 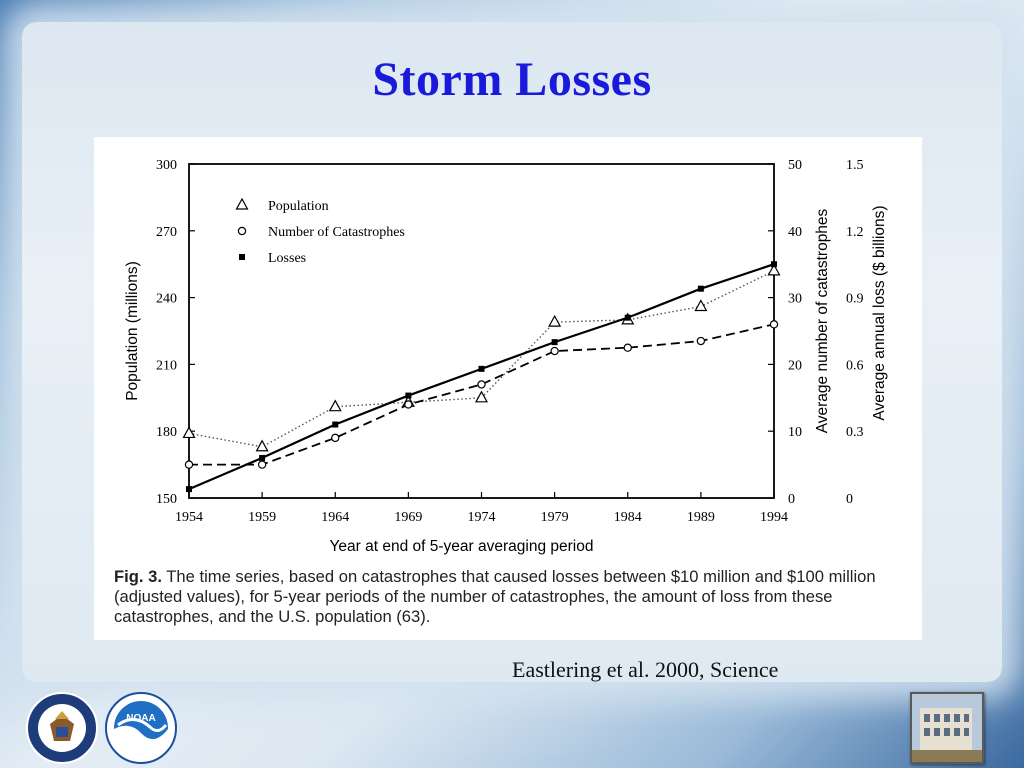 What do you see at coordinates (795, 365) in the screenshot?
I see `y-right1-tick-label: 20` at bounding box center [795, 365].